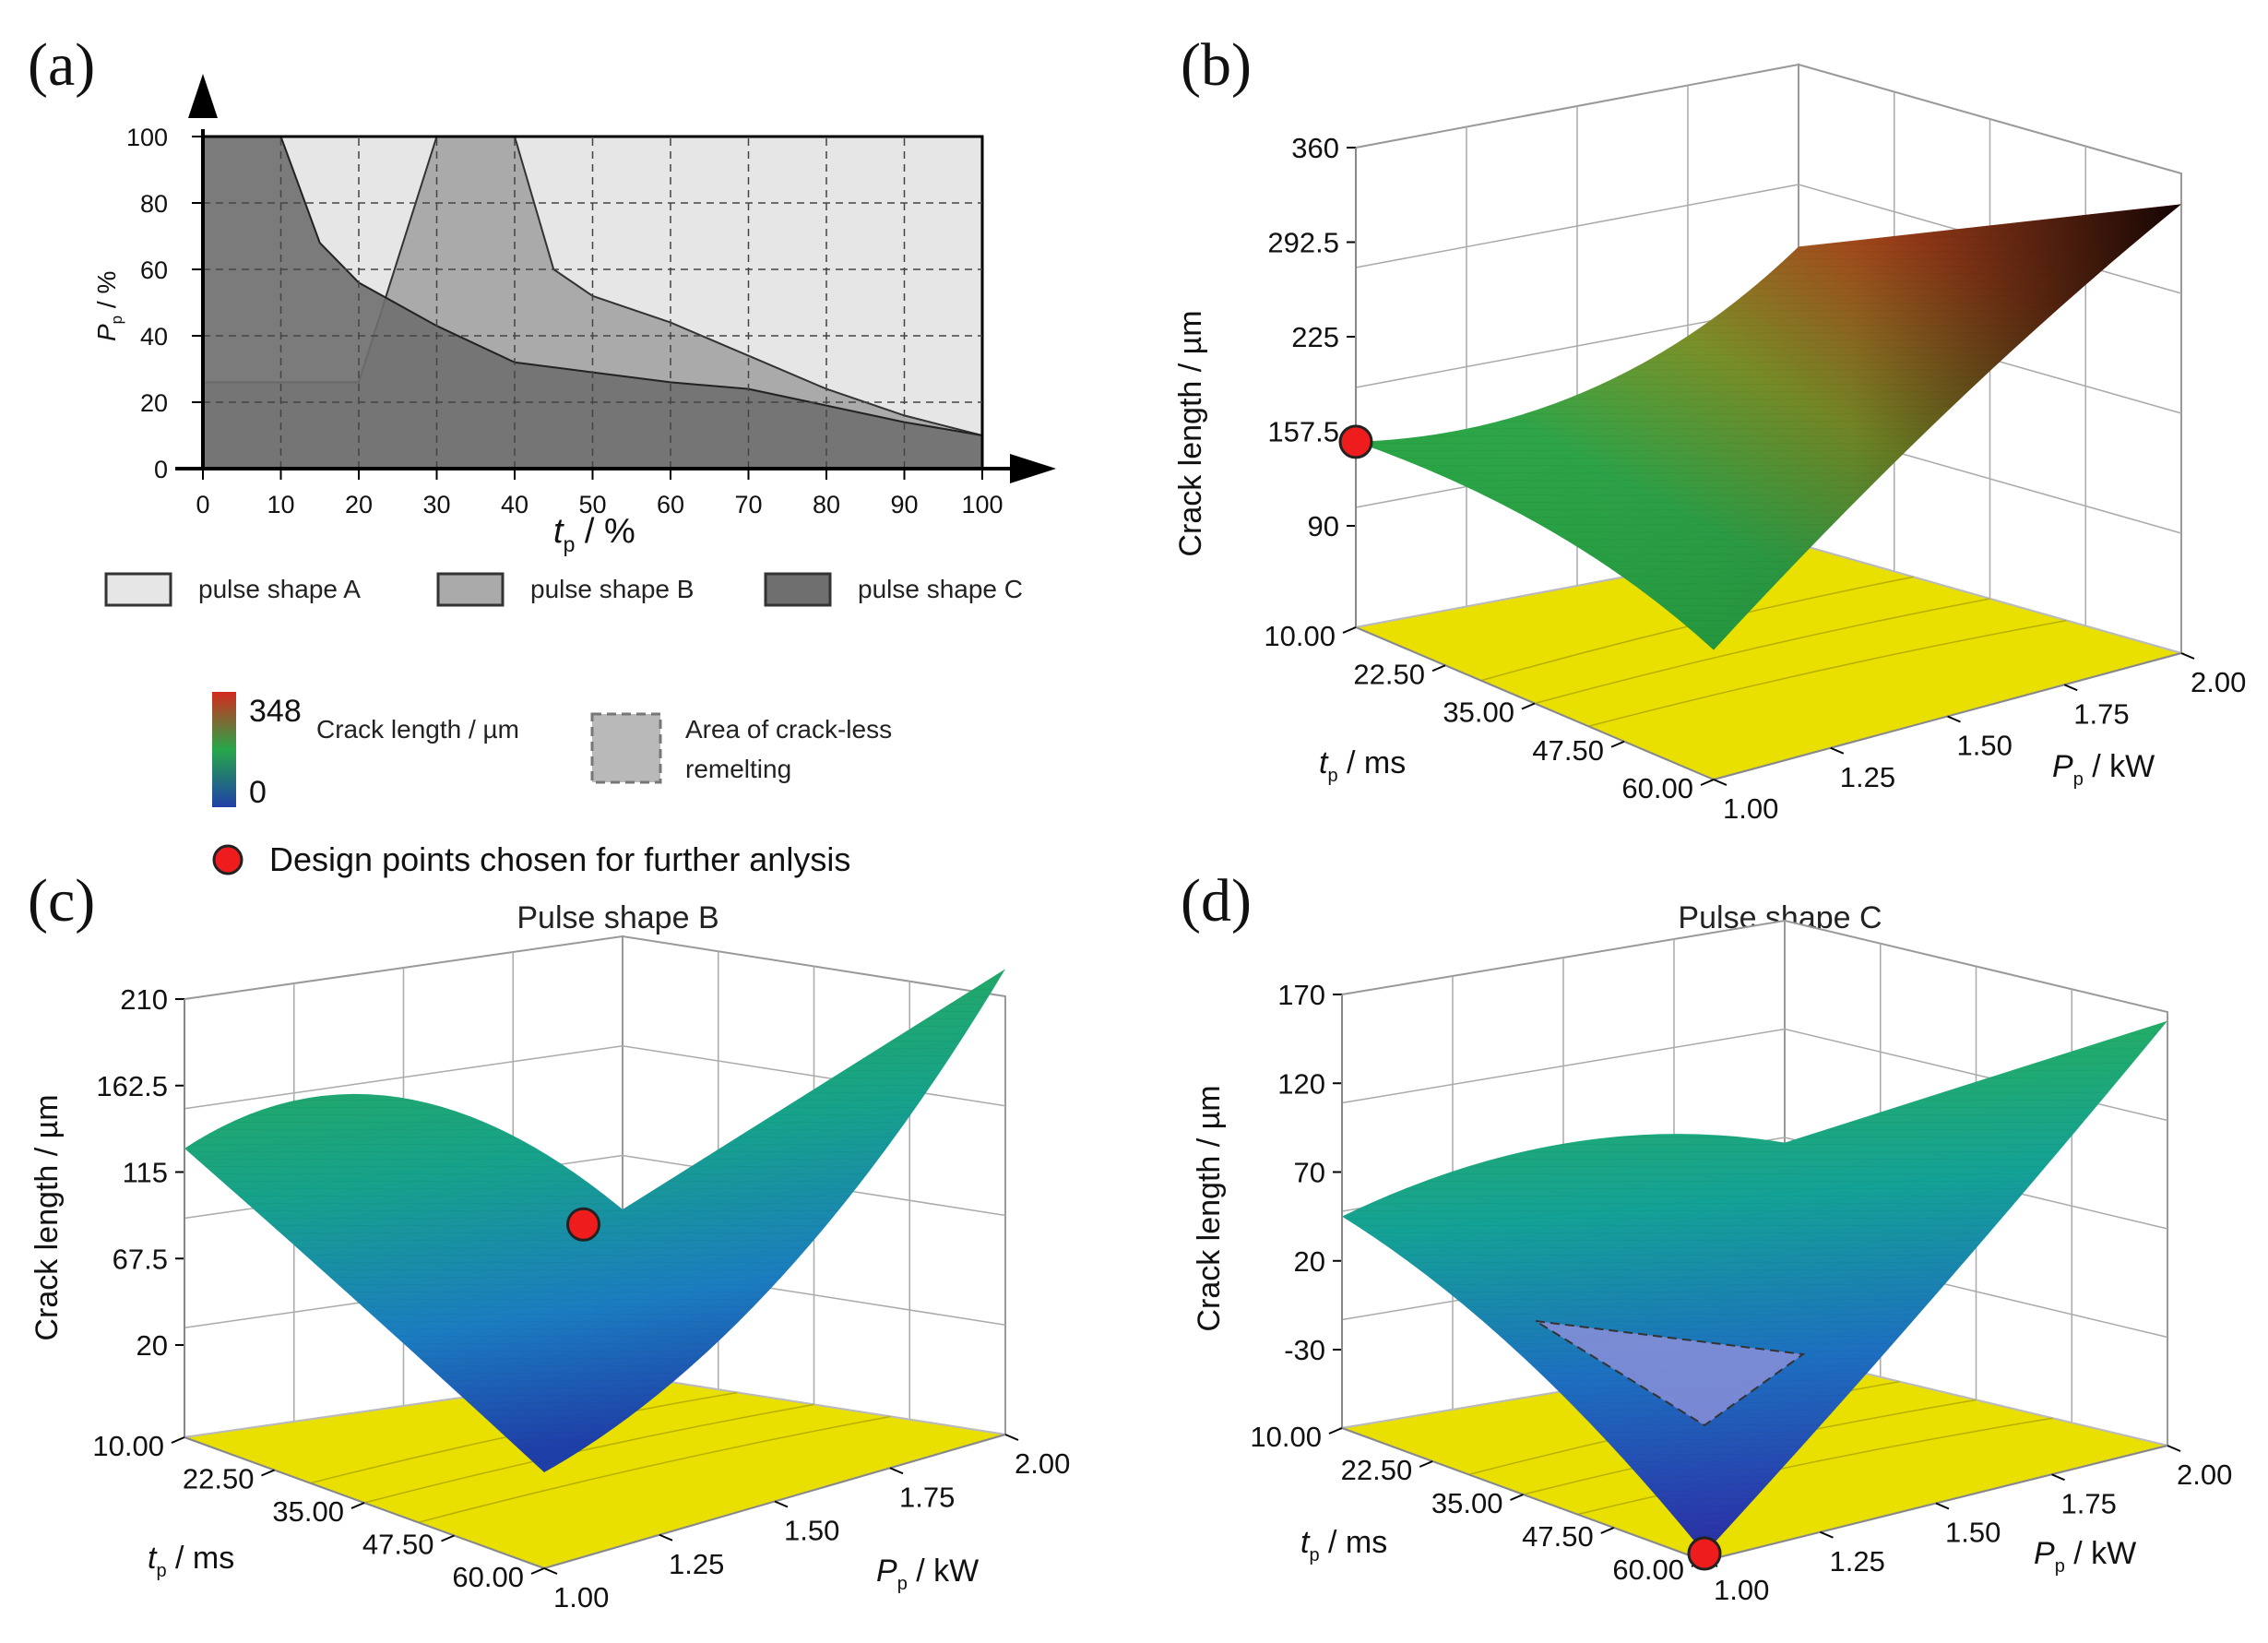 This screenshot has height=1643, width=2268. I want to click on z-tick-label: 70, so click(1309, 1173).